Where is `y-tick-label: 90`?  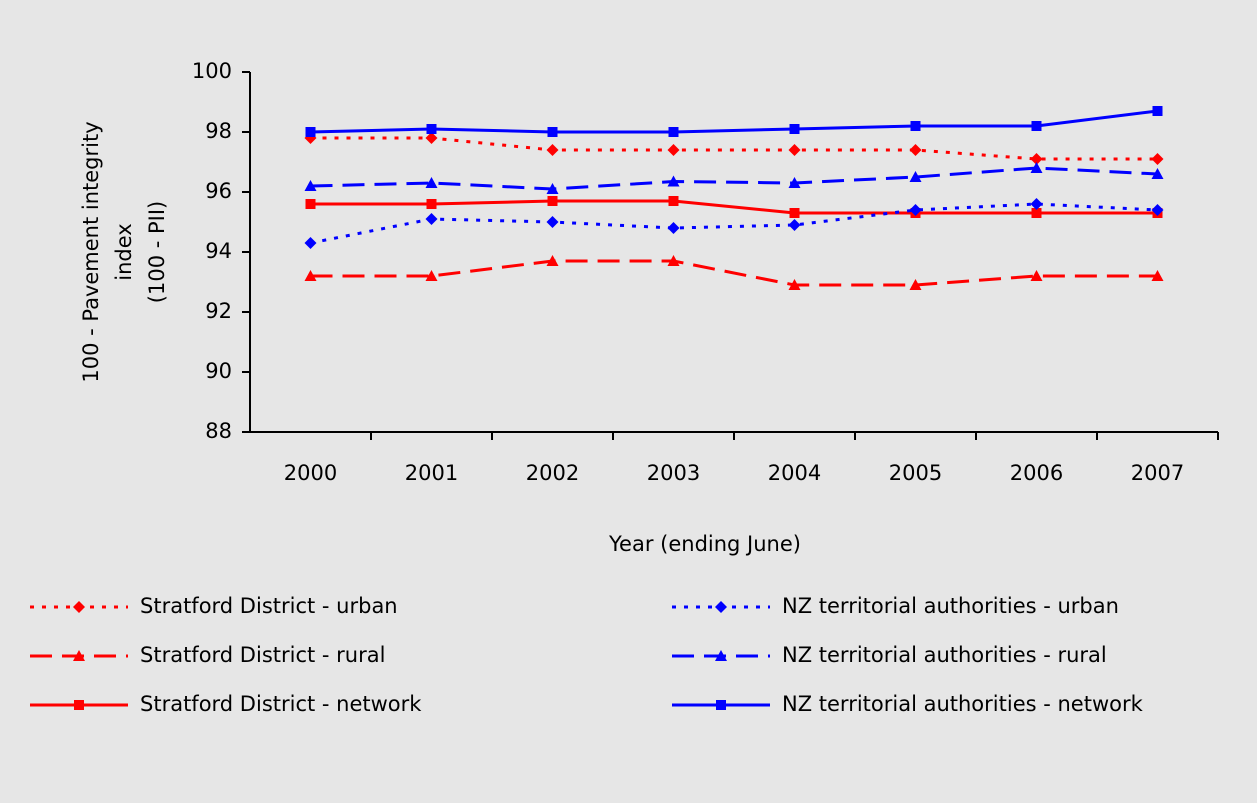
y-tick-label: 90 is located at coordinates (218, 371).